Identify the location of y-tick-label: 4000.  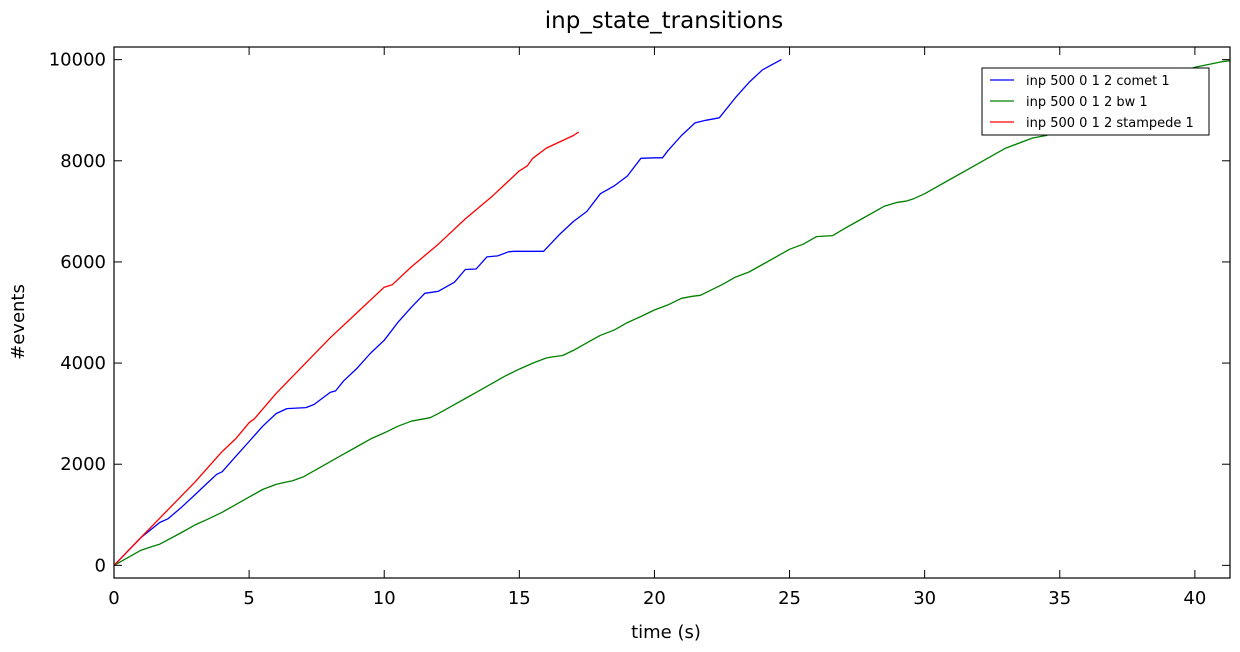
(83, 363).